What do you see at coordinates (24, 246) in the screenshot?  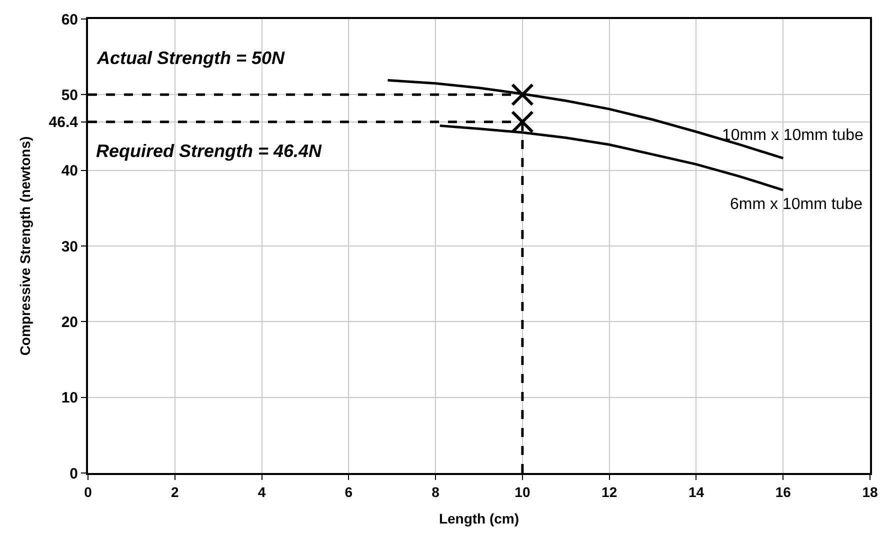 I see `y-axis-title: Compressive Strength (newtons)` at bounding box center [24, 246].